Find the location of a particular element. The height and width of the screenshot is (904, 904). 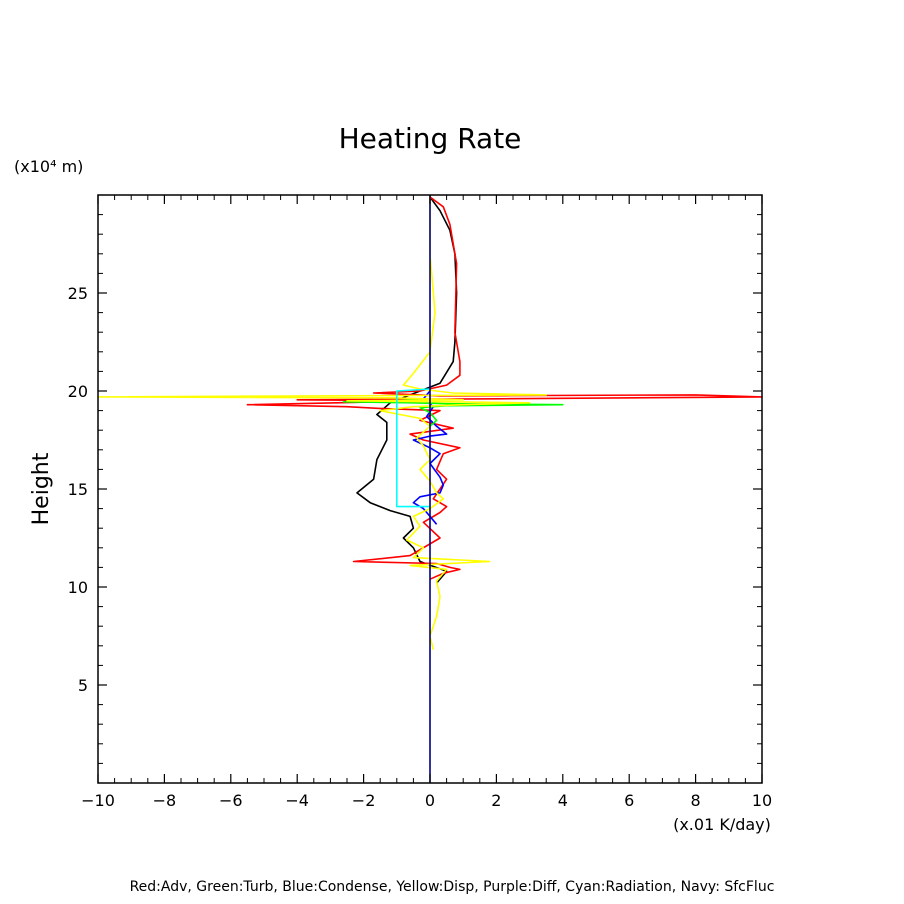

x-tick-label: −6 is located at coordinates (231, 800).